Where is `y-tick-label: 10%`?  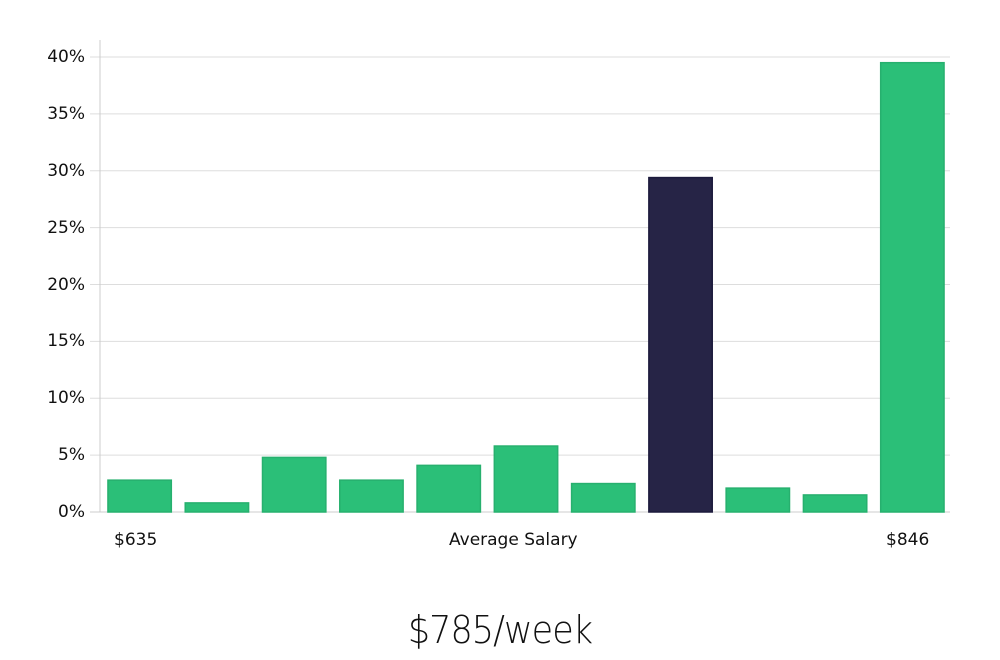
y-tick-label: 10% is located at coordinates (66, 398).